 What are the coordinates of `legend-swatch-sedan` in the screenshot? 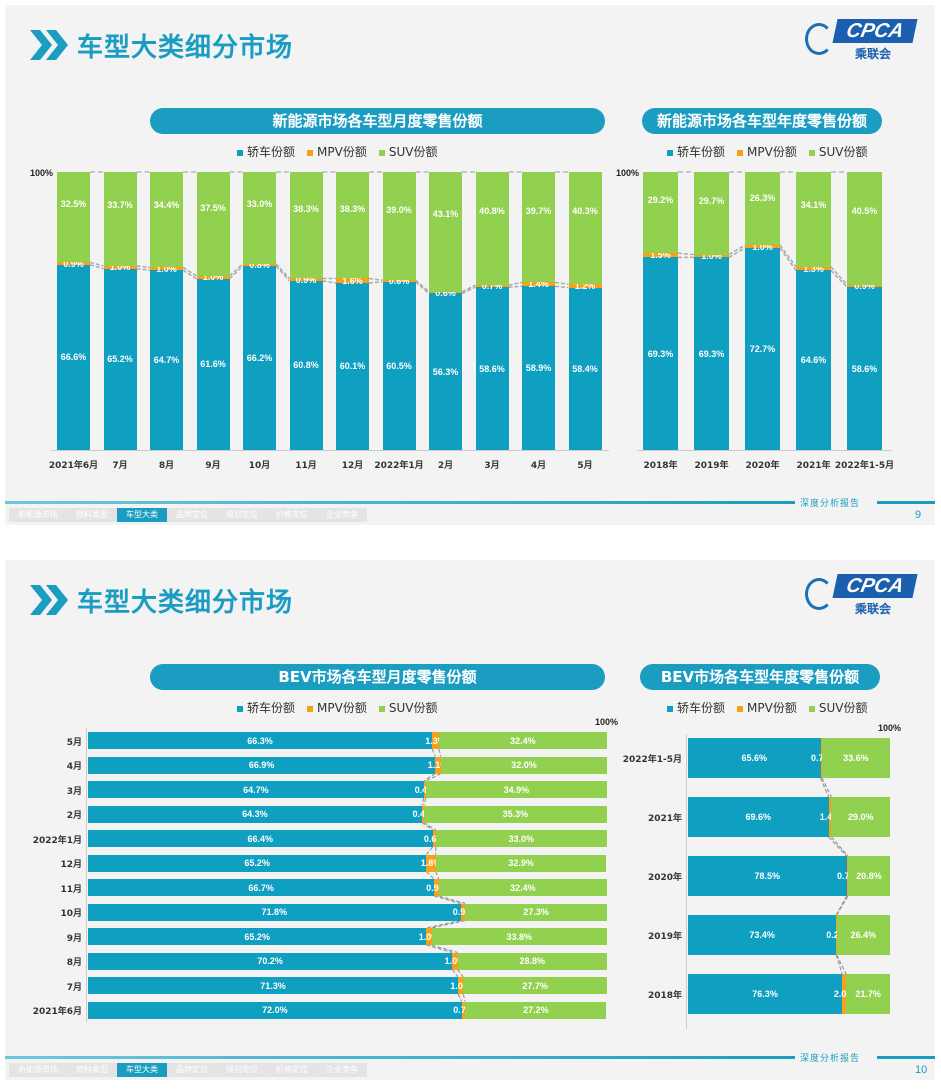 It's located at (670, 152).